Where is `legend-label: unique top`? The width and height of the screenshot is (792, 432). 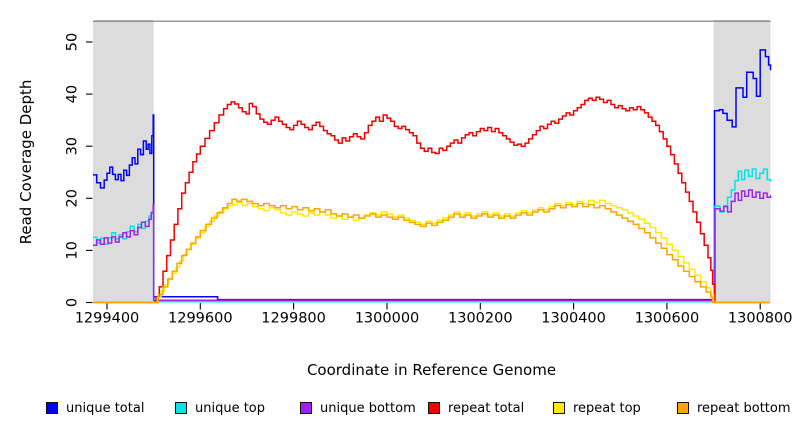
legend-label: unique top is located at coordinates (230, 408).